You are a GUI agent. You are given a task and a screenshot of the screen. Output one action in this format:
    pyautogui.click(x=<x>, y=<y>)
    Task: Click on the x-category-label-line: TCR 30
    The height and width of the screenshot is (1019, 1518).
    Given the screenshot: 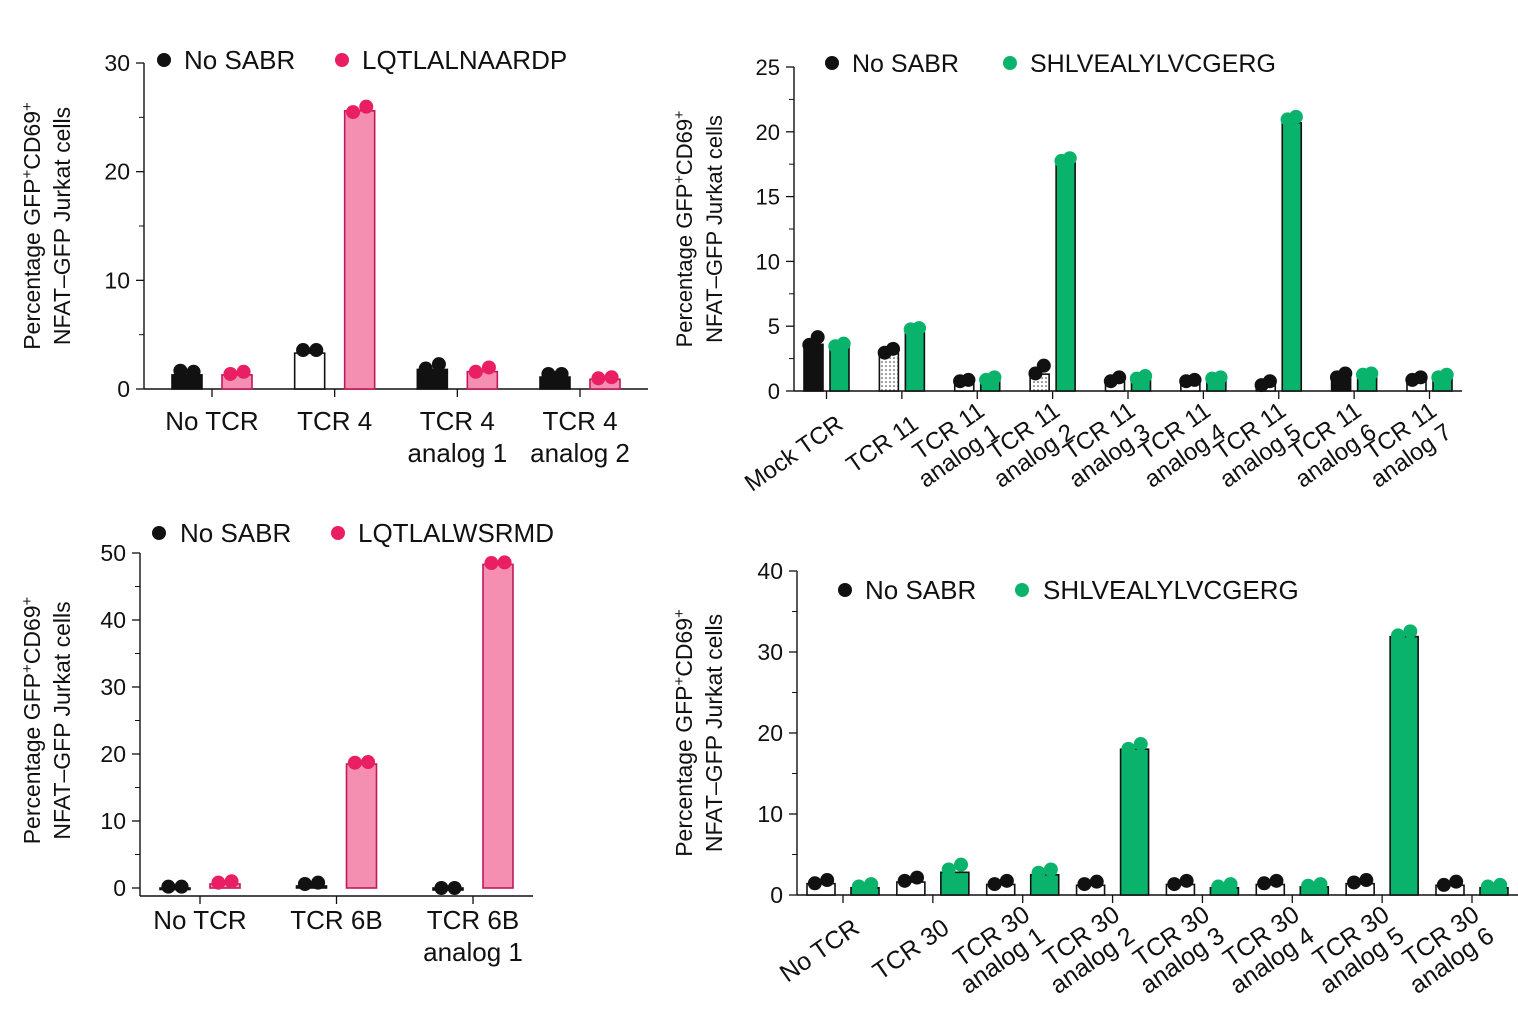 What is the action you would take?
    pyautogui.click(x=911, y=949)
    